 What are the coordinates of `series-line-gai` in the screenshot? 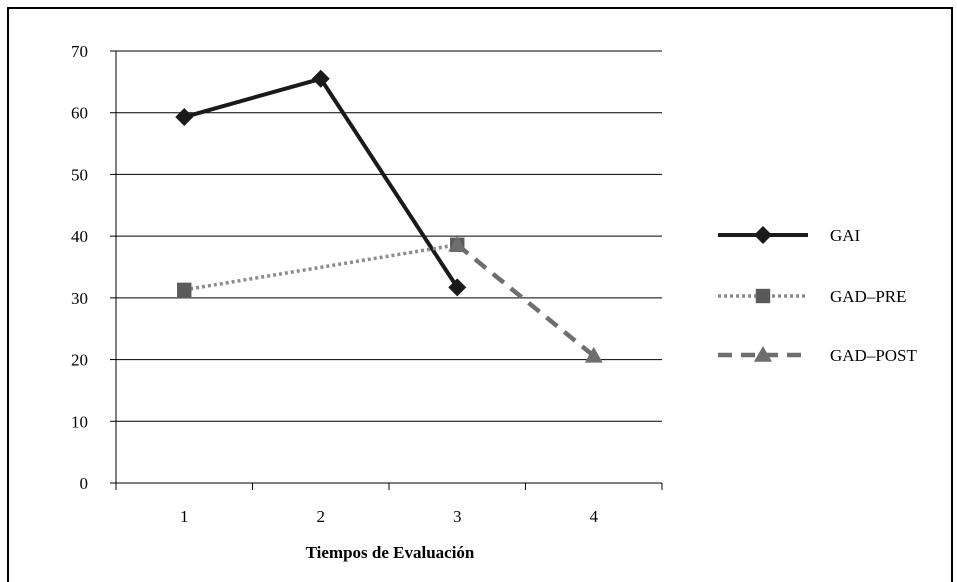 It's located at (321, 182).